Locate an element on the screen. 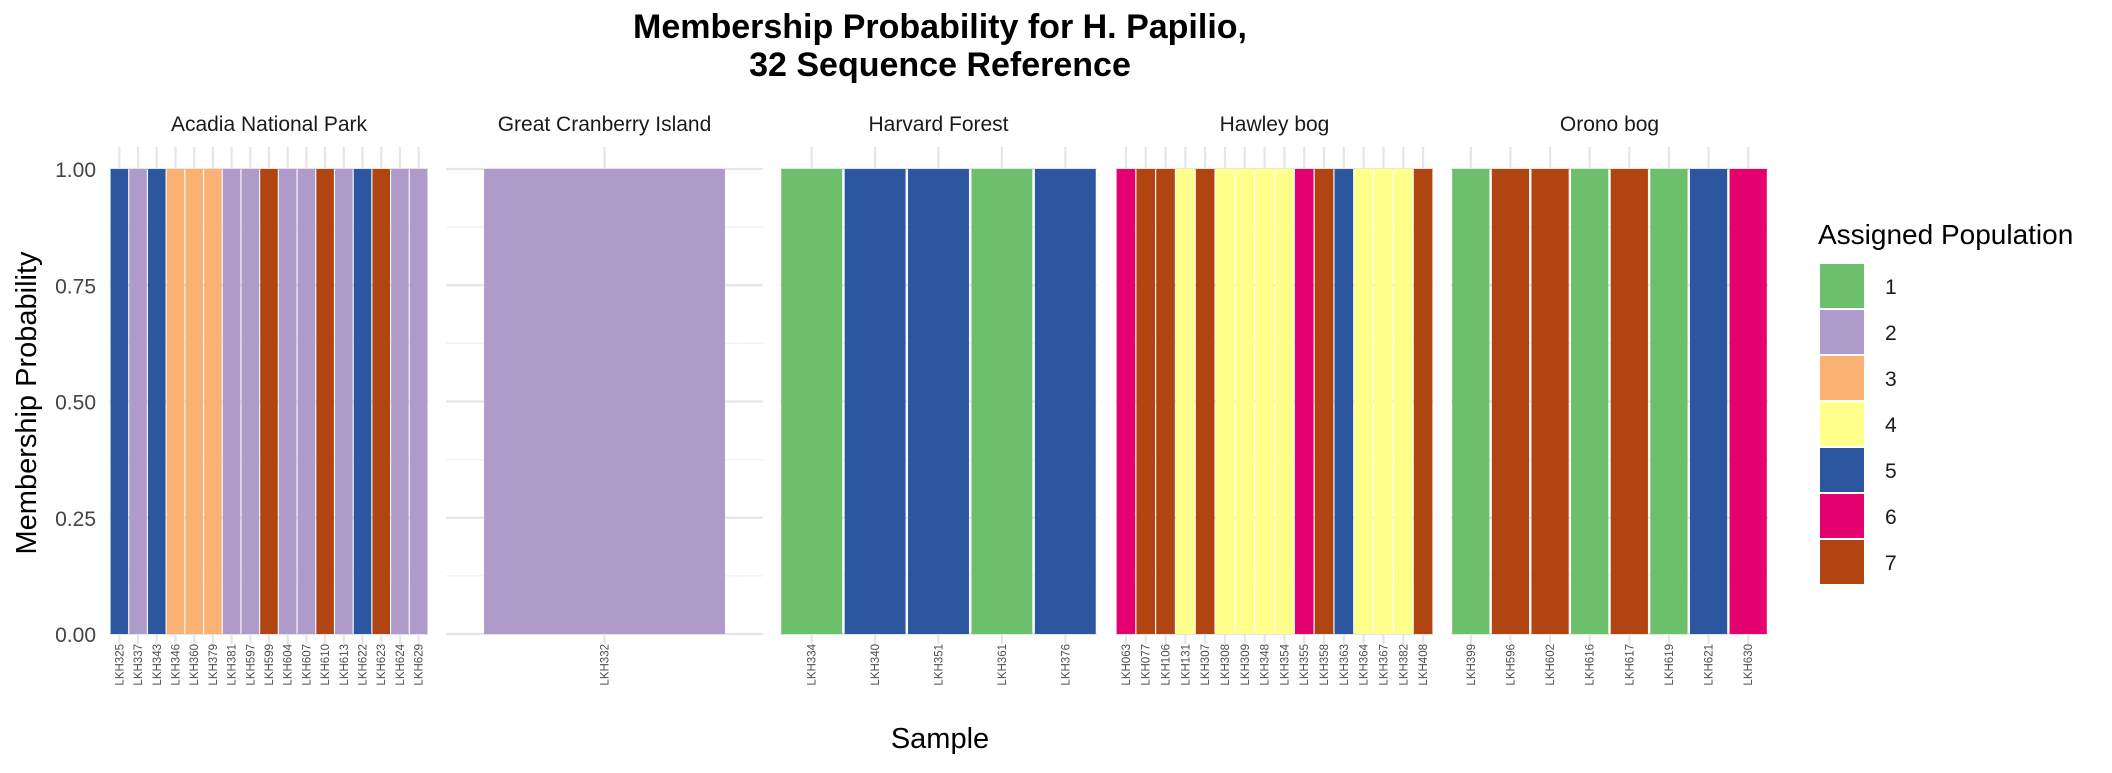  x-tick-label: LKH382 is located at coordinates (1404, 665).